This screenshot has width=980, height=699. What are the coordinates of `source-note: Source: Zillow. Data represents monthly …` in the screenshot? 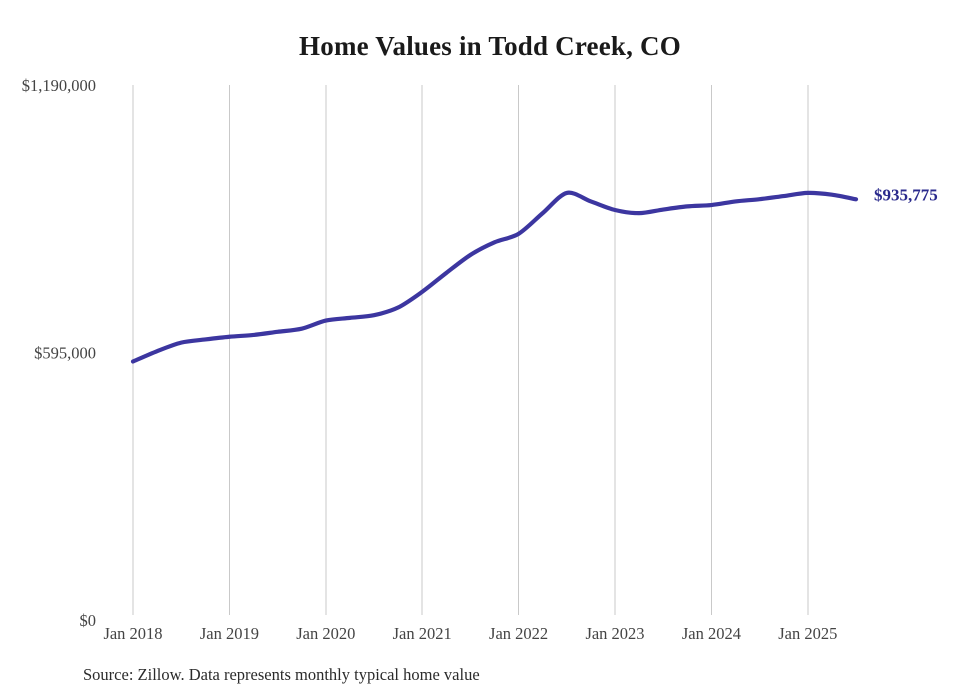 It's located at (281, 674).